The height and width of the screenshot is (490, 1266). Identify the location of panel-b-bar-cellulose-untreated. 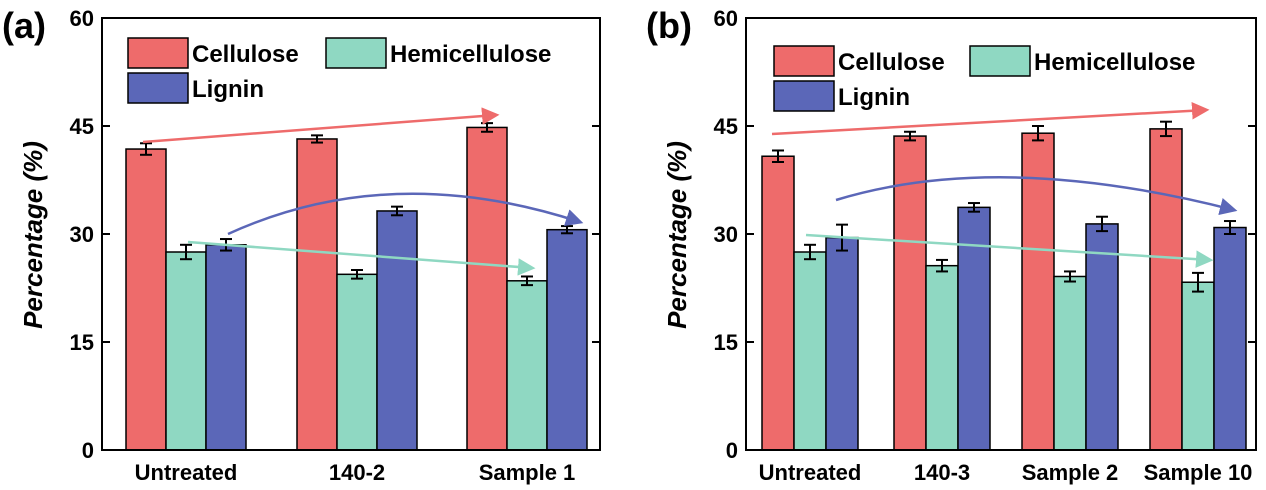
(778, 303).